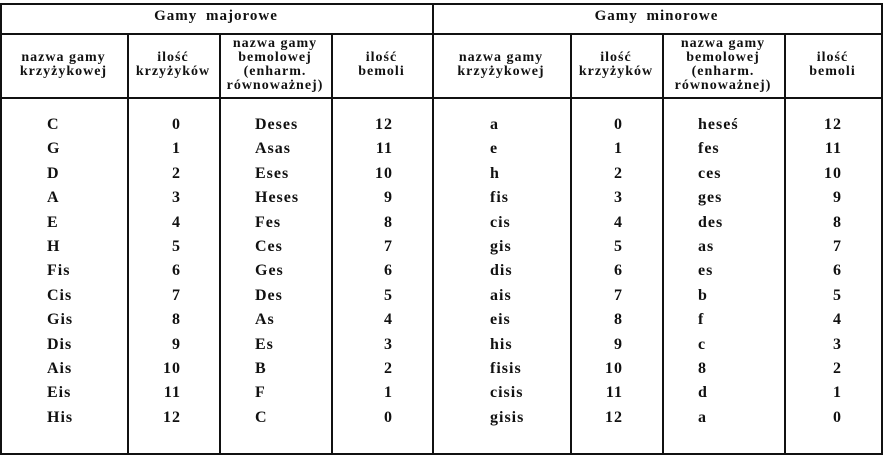 The height and width of the screenshot is (458, 883). Describe the element at coordinates (703, 393) in the screenshot. I see `scale-name-cell: d` at that location.